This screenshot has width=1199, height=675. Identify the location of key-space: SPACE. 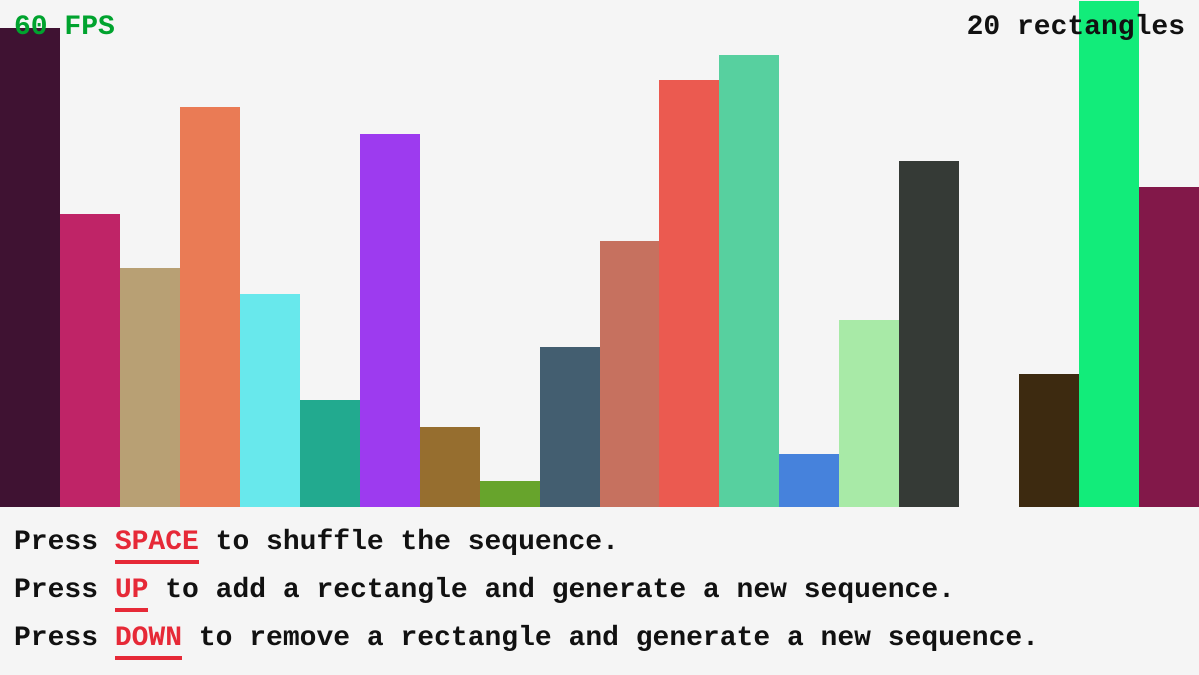
(156, 545).